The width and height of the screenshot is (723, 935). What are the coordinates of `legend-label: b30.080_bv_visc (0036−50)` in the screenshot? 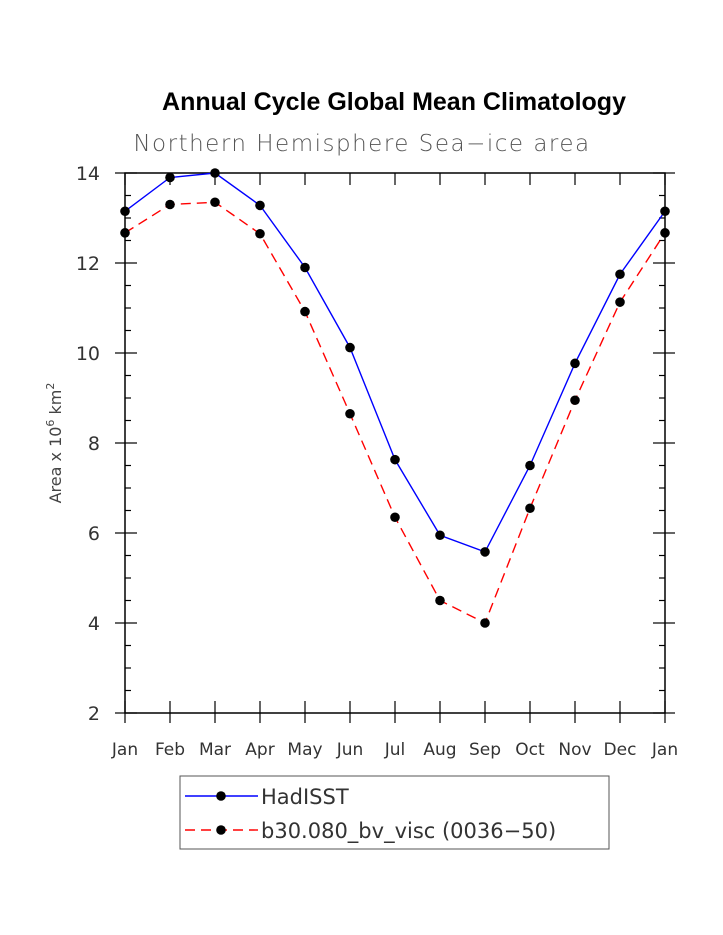 It's located at (408, 831).